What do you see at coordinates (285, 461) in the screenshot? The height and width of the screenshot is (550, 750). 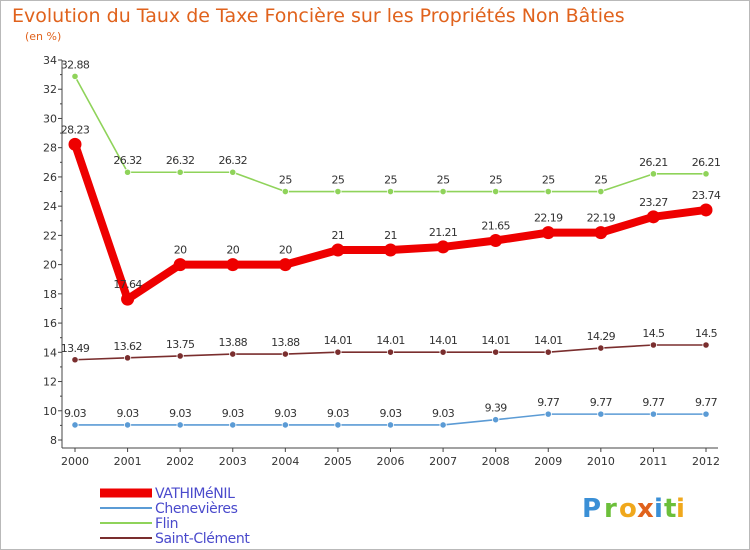 I see `x-tick-label: 2004` at bounding box center [285, 461].